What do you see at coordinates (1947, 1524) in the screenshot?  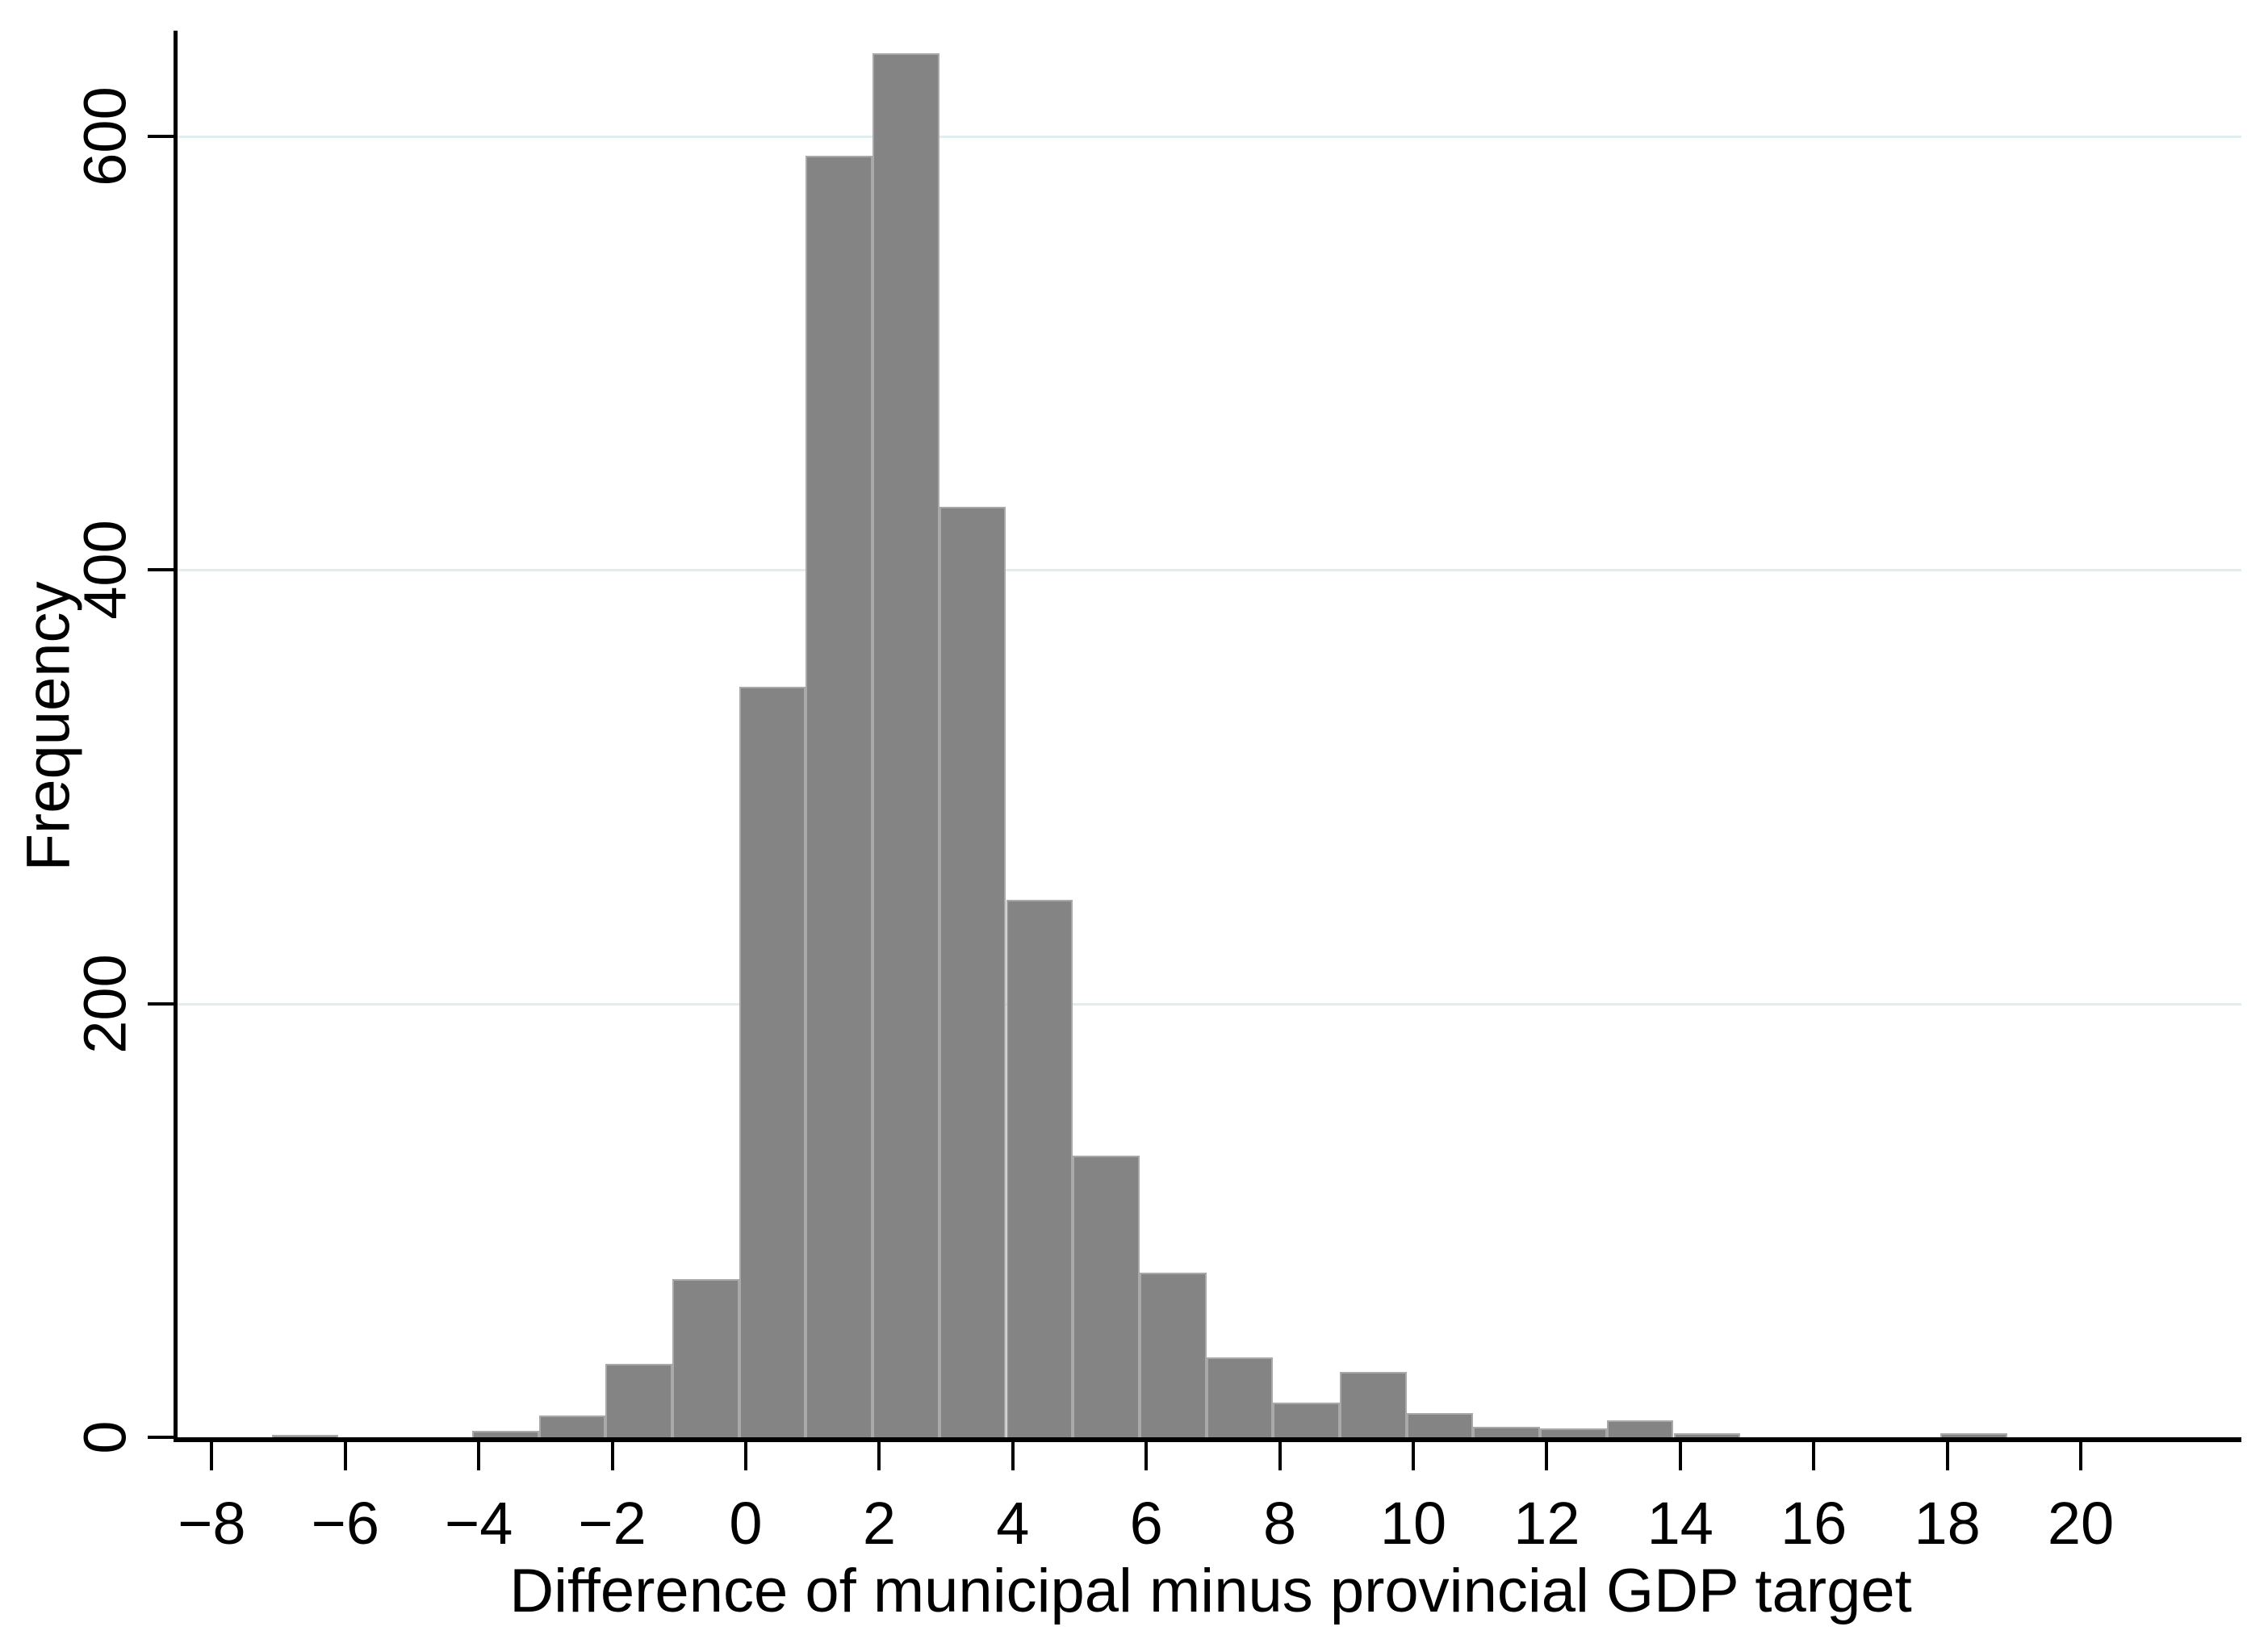 I see `x-tick-label: 18` at bounding box center [1947, 1524].